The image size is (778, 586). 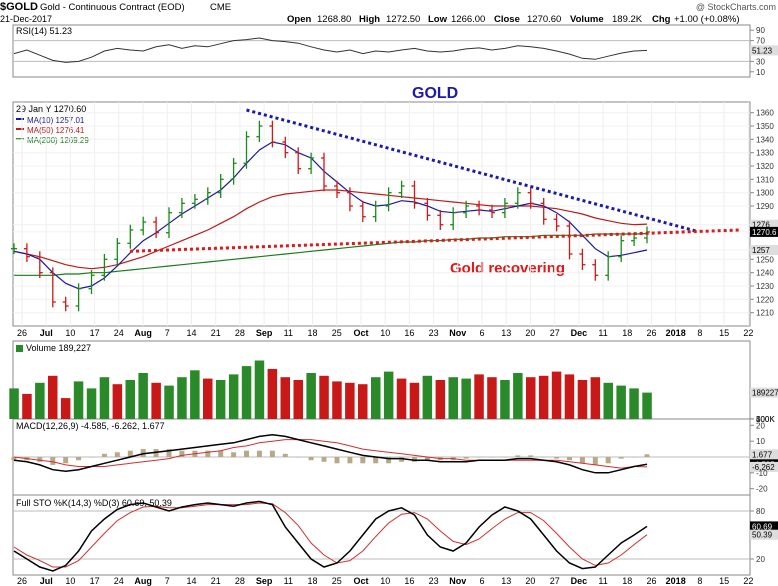 What do you see at coordinates (330, 454) in the screenshot?
I see `macd-line` at bounding box center [330, 454].